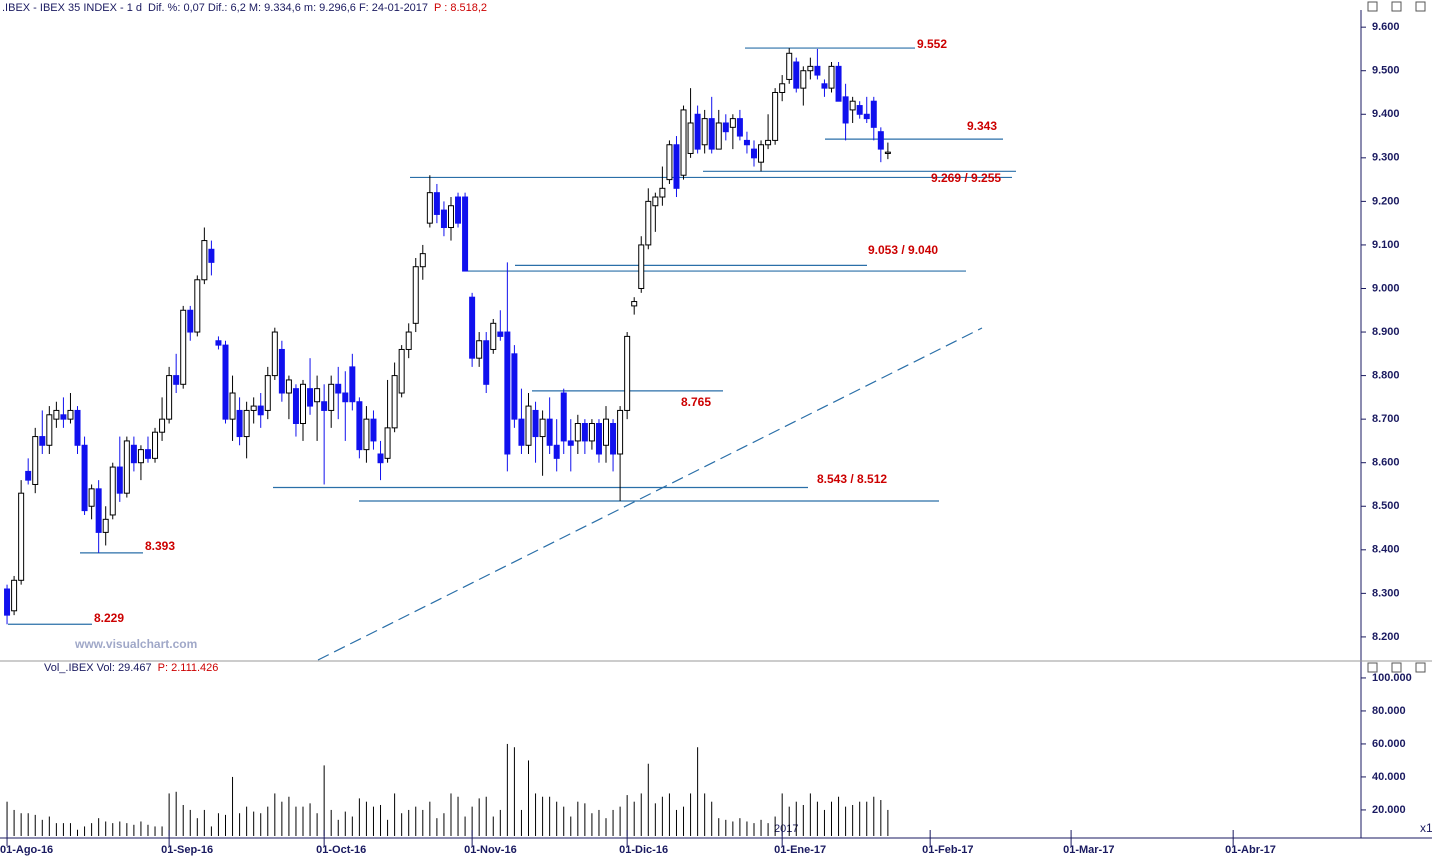  What do you see at coordinates (1386, 114) in the screenshot?
I see `y-tick-label: 9.400` at bounding box center [1386, 114].